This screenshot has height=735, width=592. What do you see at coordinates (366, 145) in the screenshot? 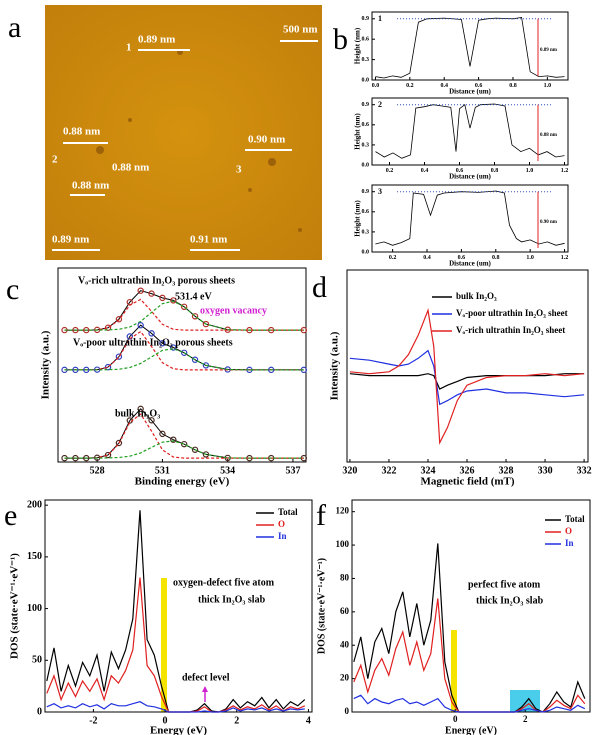
I see `y-tick-label: 0.3` at bounding box center [366, 145].